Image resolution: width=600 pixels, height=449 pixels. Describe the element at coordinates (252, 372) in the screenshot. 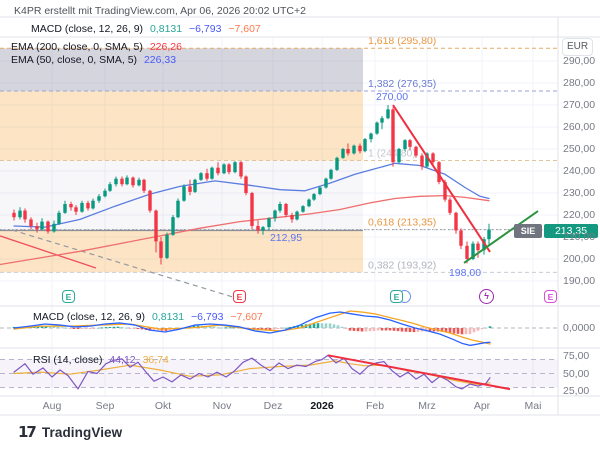

I see `rsi-line` at that location.